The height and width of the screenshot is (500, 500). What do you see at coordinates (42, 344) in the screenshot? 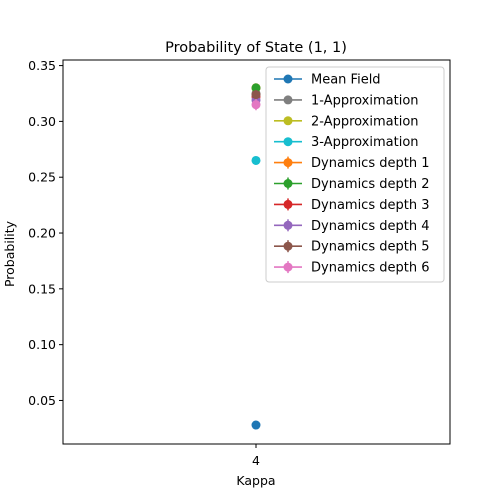
I see `y-tick-label: 0.10` at bounding box center [42, 344].